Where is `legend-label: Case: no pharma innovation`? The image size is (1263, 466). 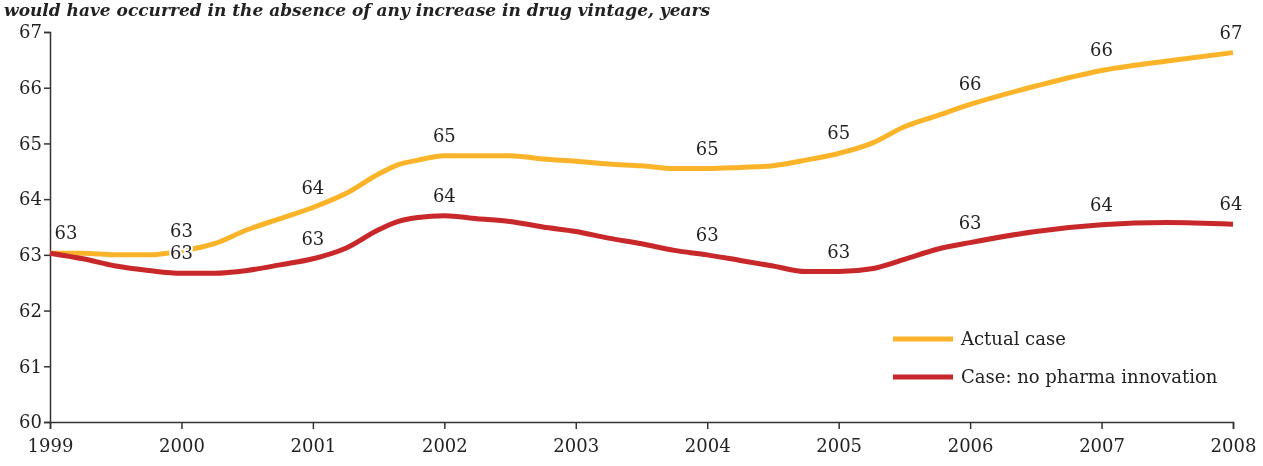 legend-label: Case: no pharma innovation is located at coordinates (1089, 376).